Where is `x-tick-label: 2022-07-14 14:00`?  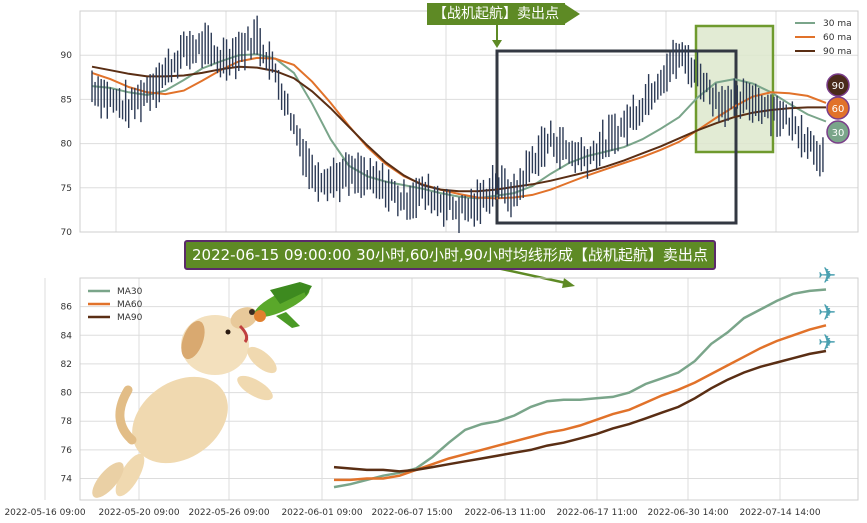 x-tick-label: 2022-07-14 14:00 is located at coordinates (779, 513).